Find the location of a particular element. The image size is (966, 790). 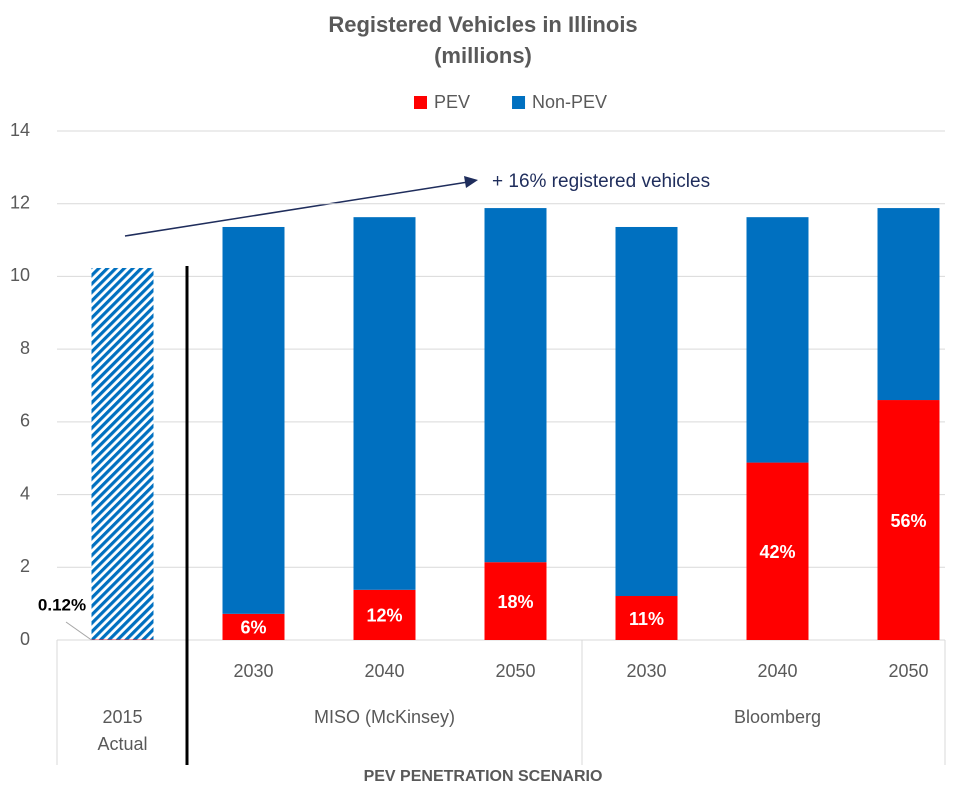

data-label: 56% is located at coordinates (908, 521).